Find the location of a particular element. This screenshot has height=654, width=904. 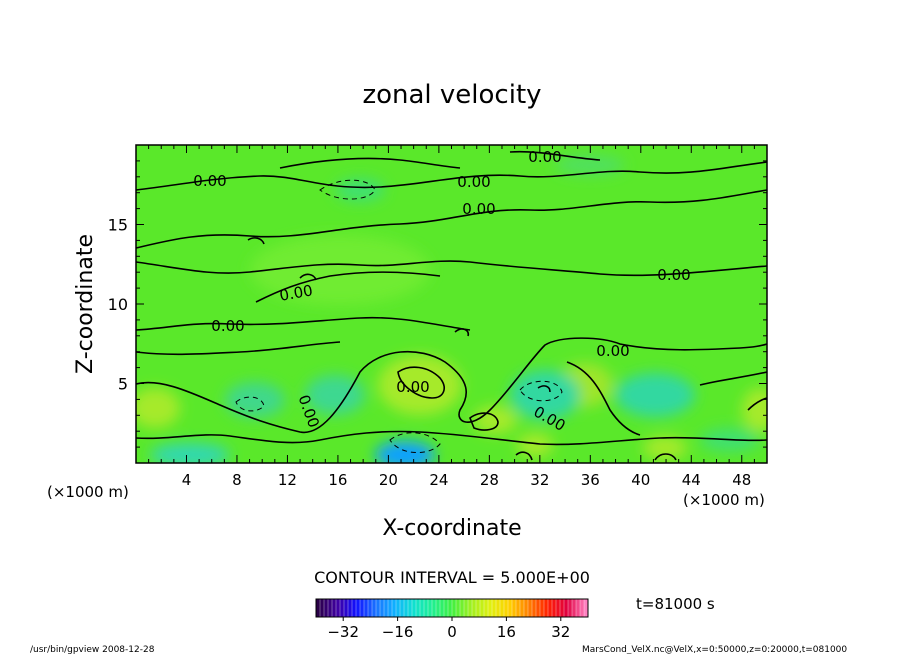

x-tick-label: 28 is located at coordinates (489, 480).